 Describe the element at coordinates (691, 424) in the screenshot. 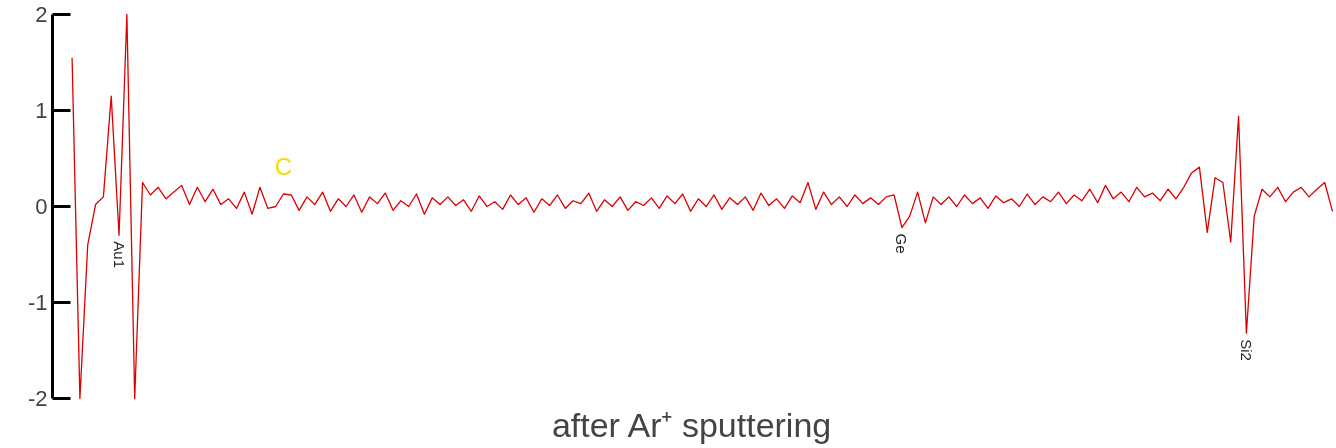

I see `text: after Ar⁺ sputtering` at that location.